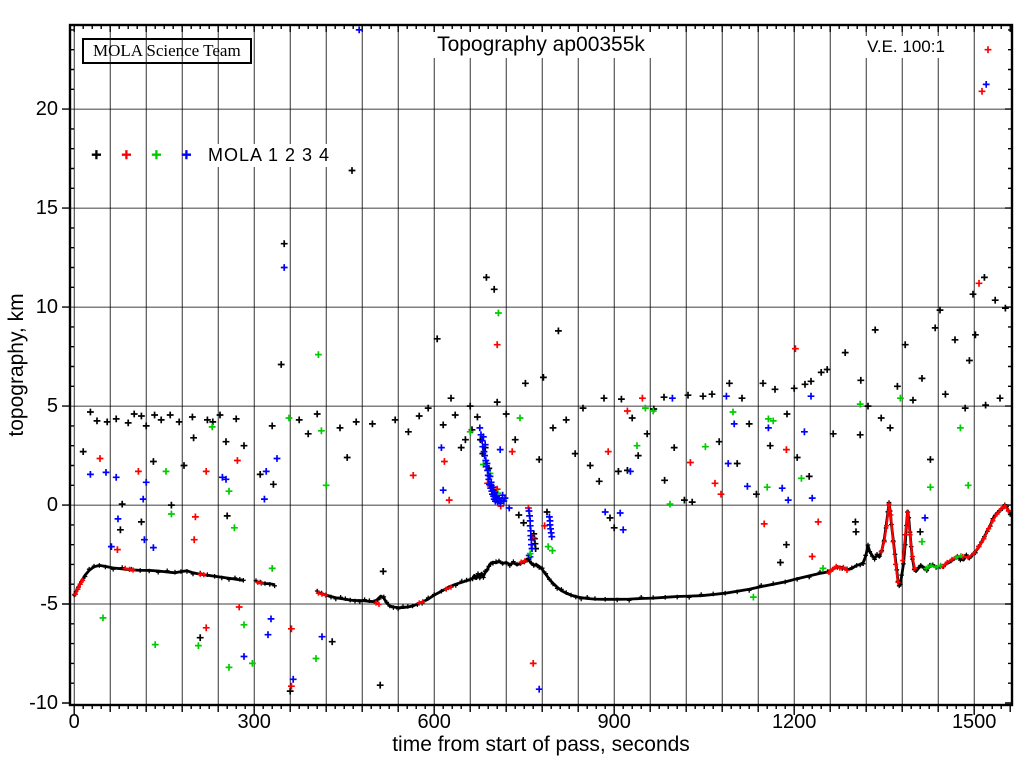 The width and height of the screenshot is (1024, 768). Describe the element at coordinates (434, 722) in the screenshot. I see `x-tick-label: 600` at that location.